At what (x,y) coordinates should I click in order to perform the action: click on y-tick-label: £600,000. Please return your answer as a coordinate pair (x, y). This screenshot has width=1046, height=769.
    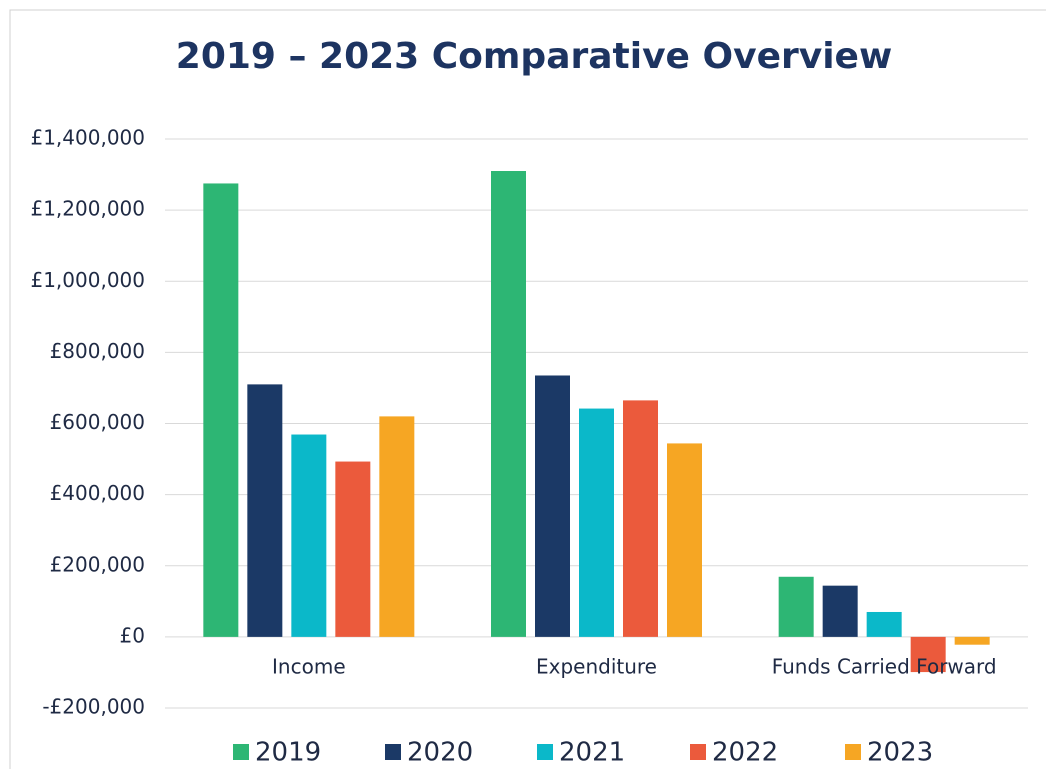
    Looking at the image, I should click on (97, 422).